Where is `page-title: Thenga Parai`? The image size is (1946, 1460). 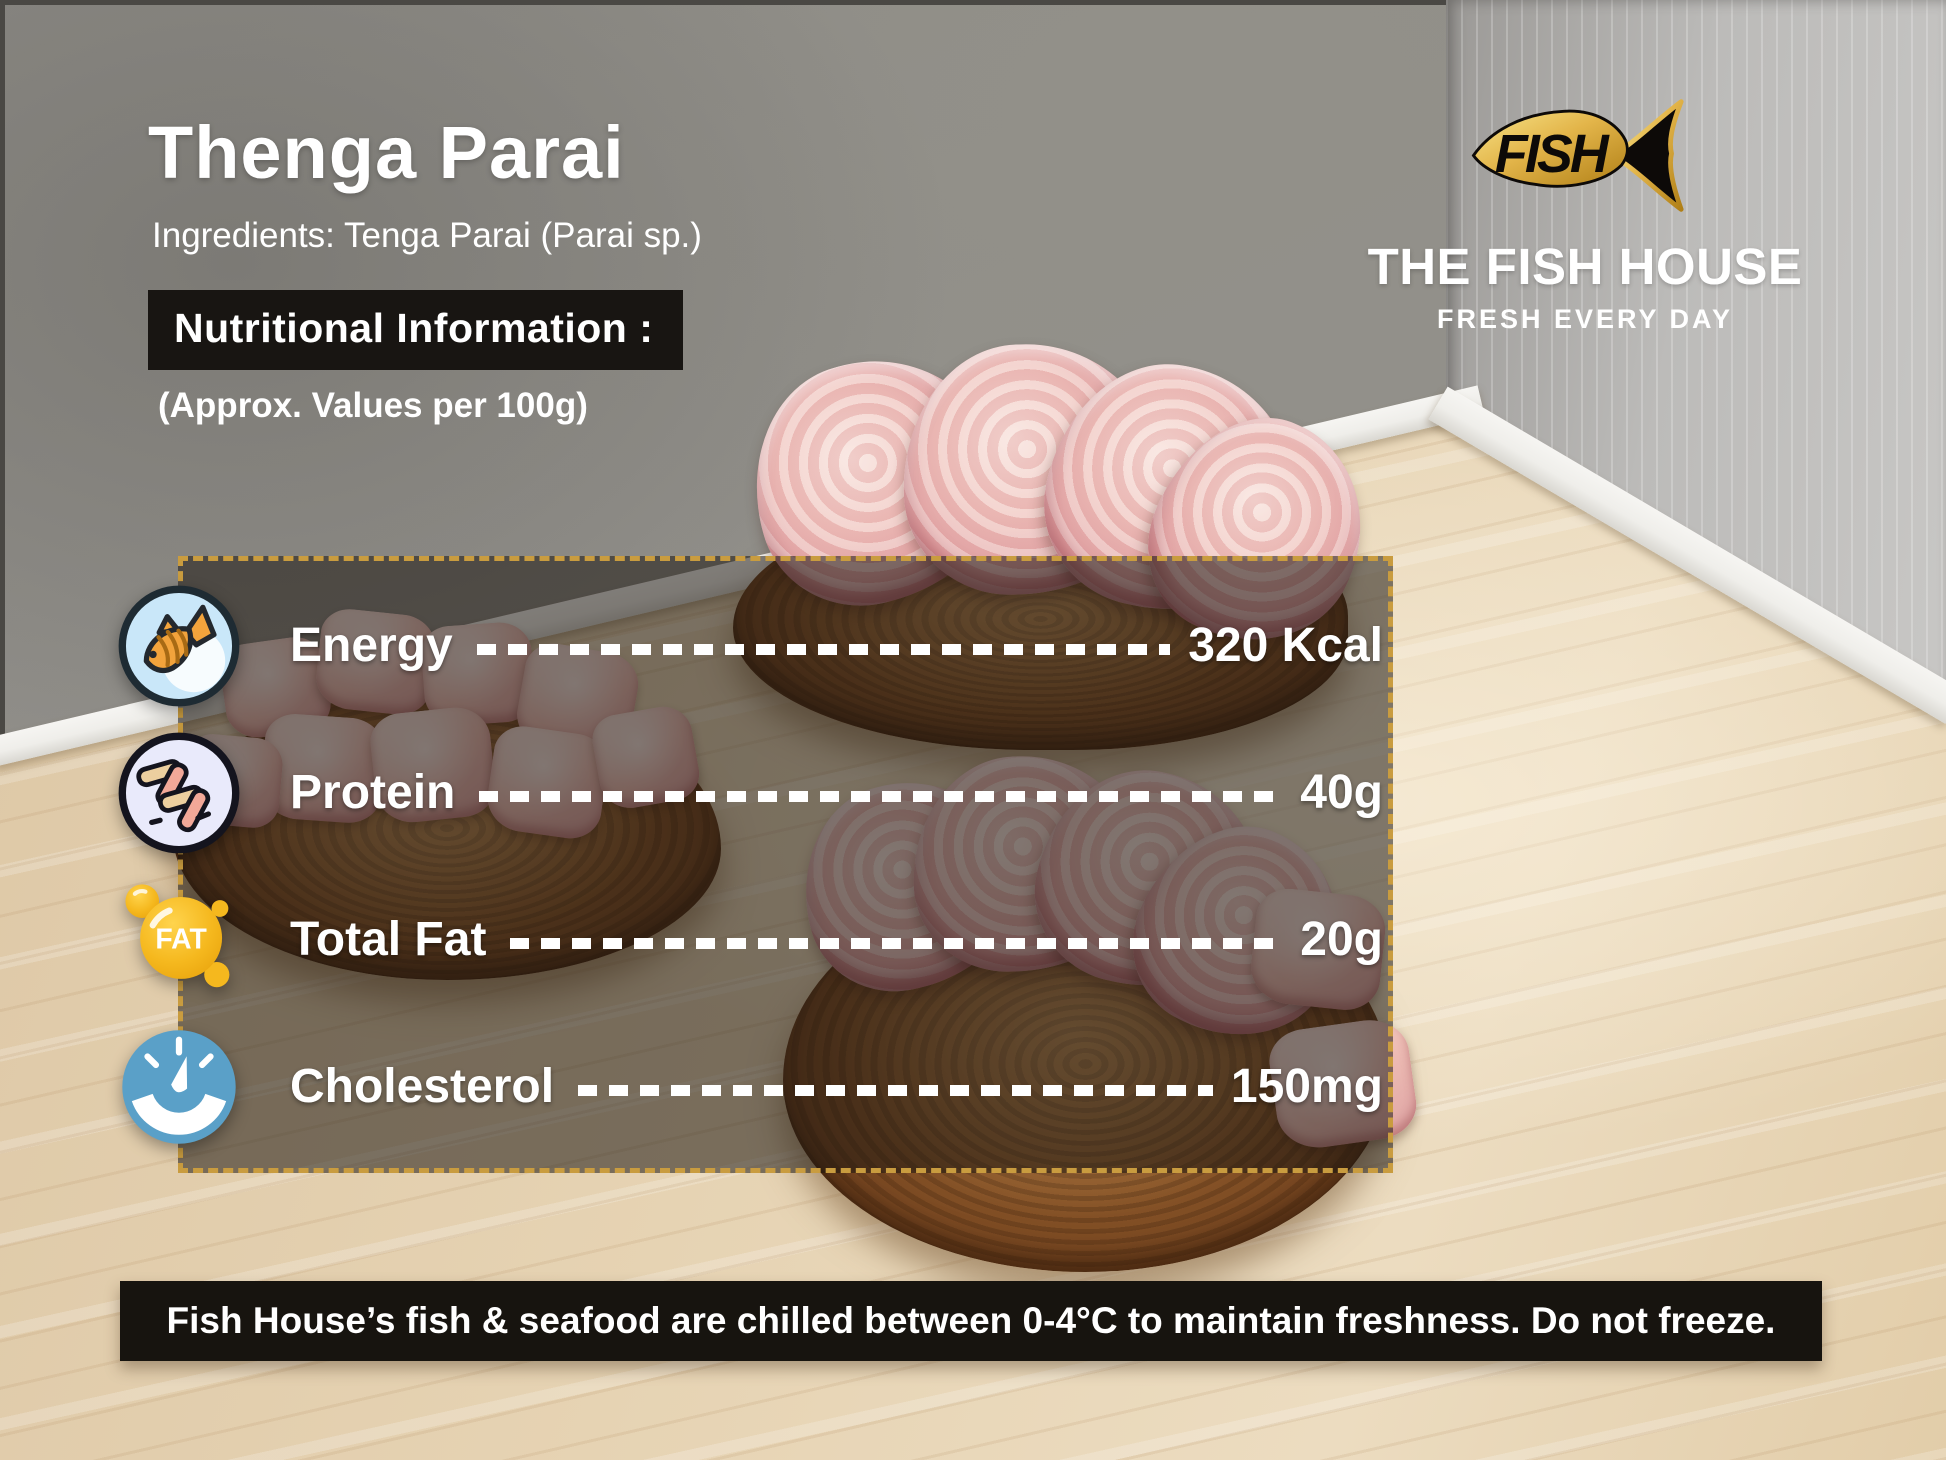
page-title: Thenga Parai is located at coordinates (386, 152).